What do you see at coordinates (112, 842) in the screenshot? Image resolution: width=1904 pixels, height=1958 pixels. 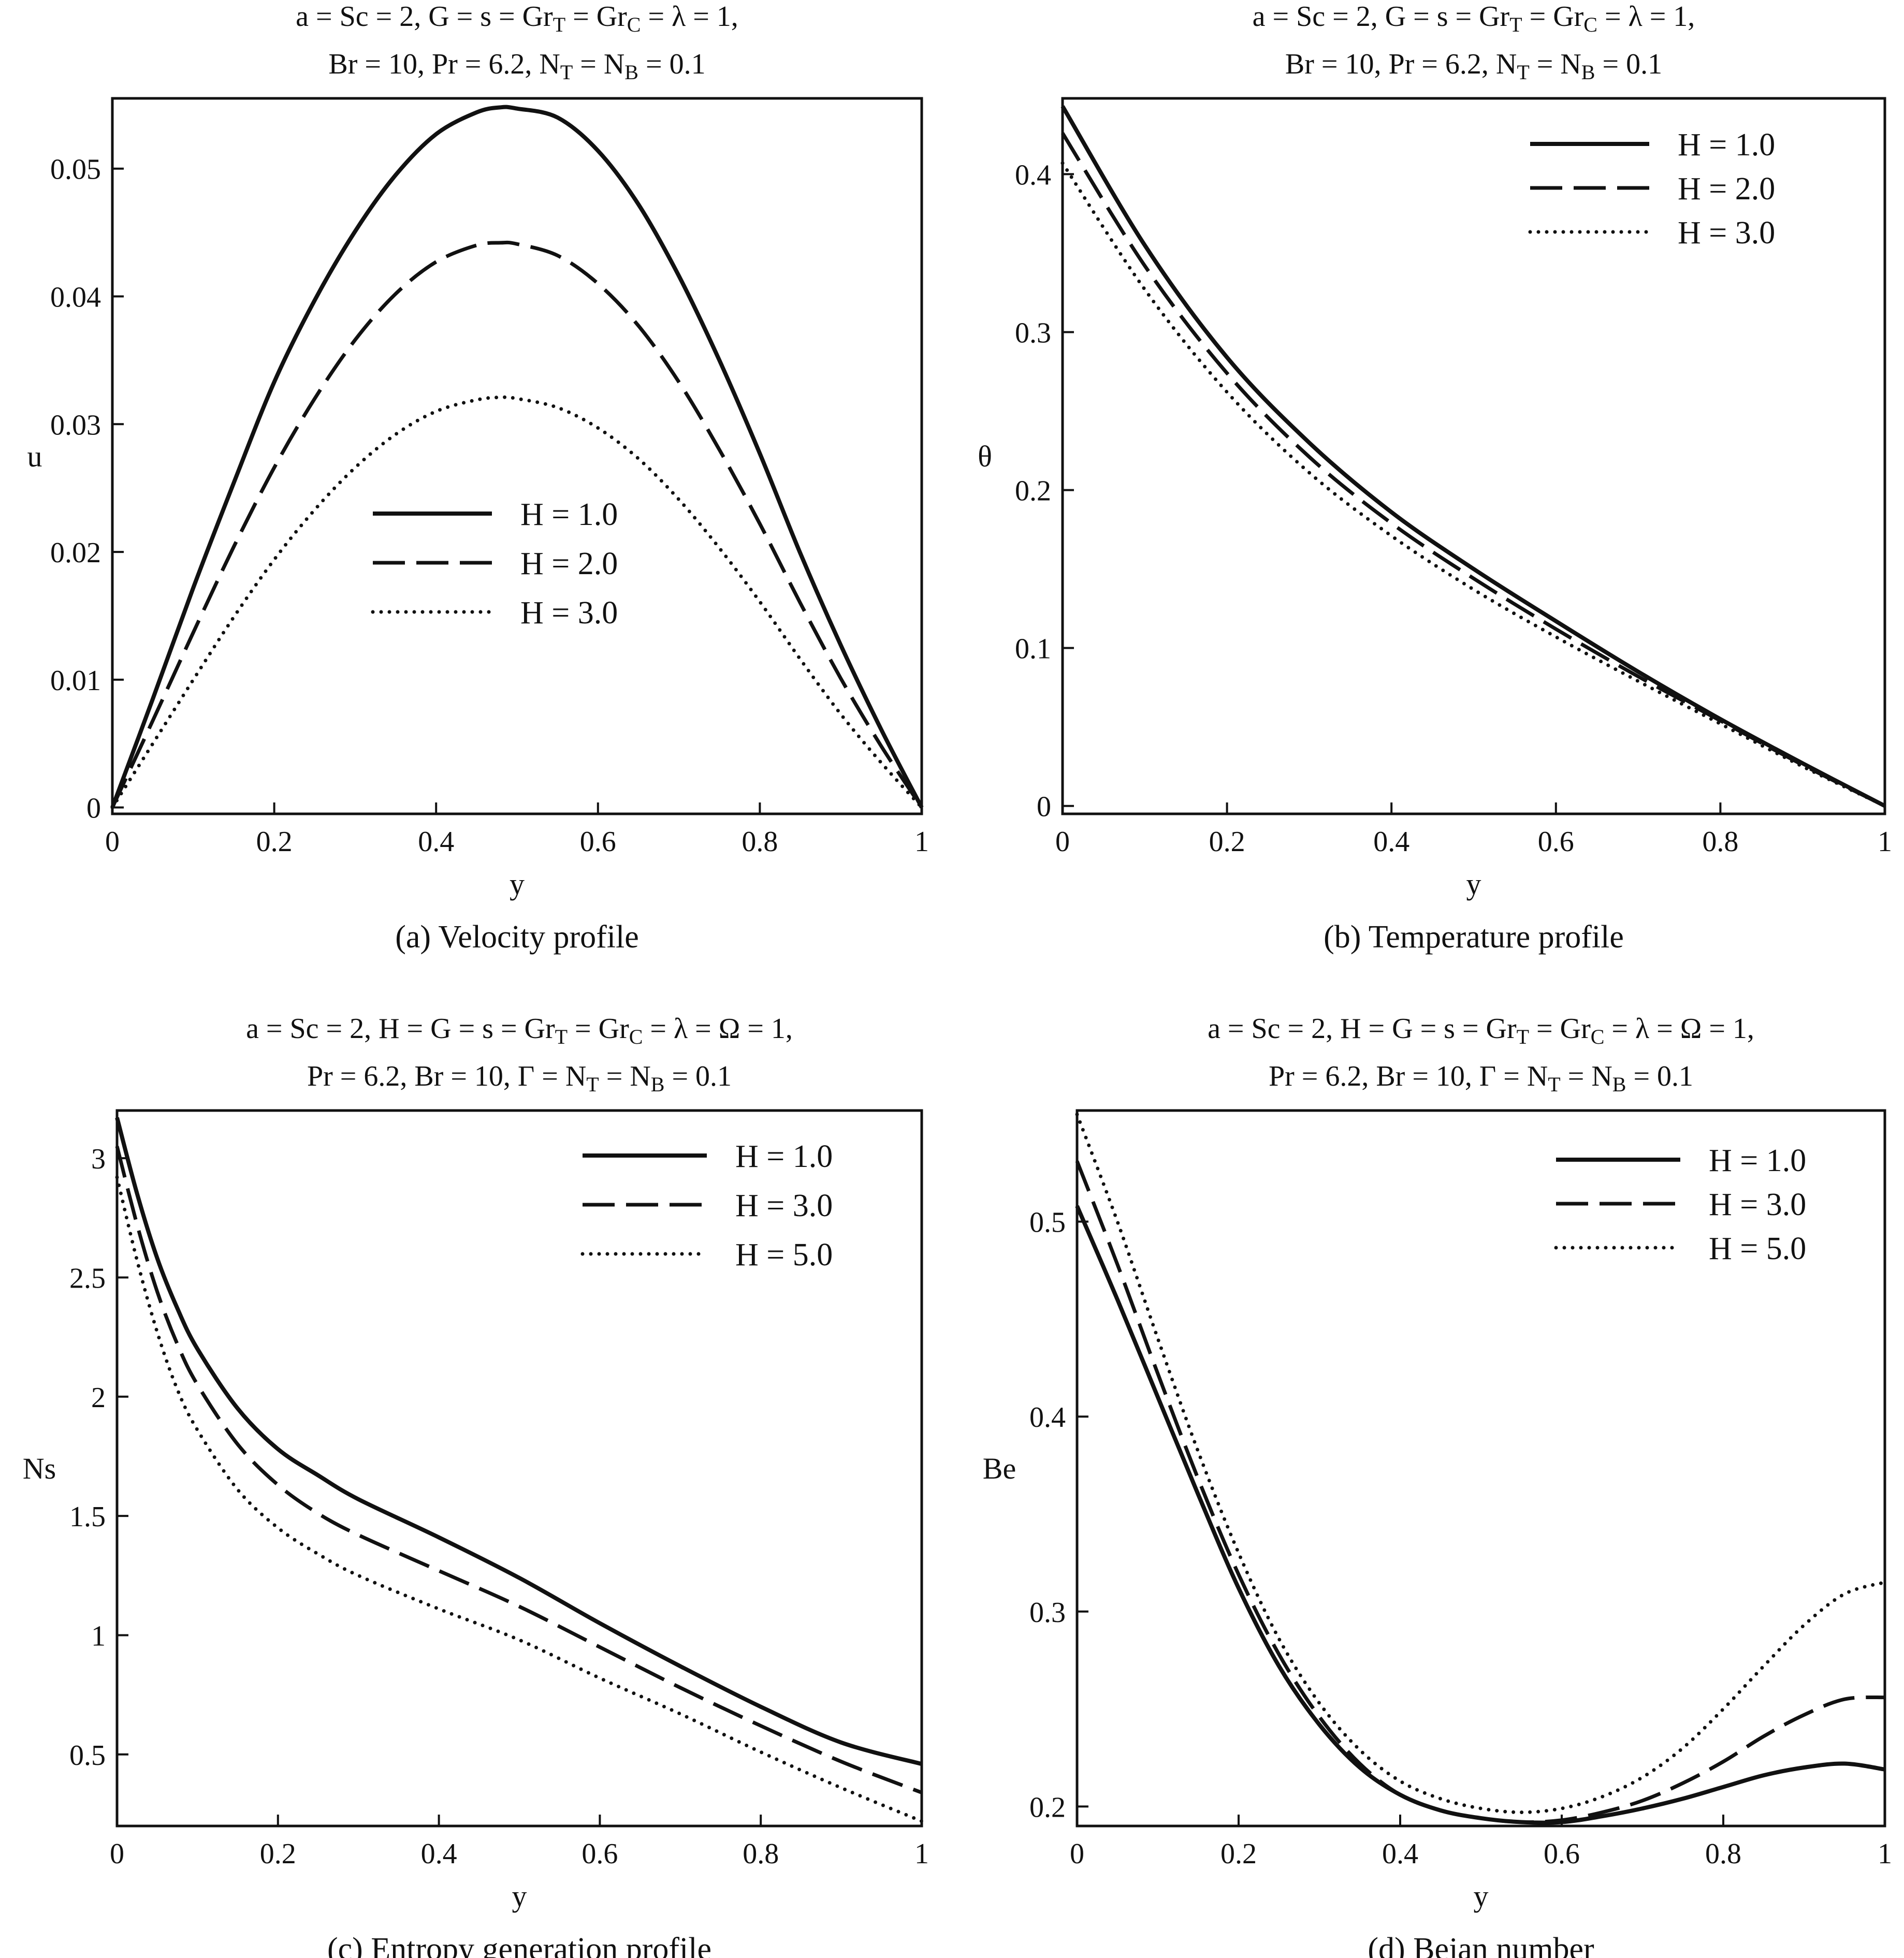 I see `chart-a-x-tick-label: 0` at bounding box center [112, 842].